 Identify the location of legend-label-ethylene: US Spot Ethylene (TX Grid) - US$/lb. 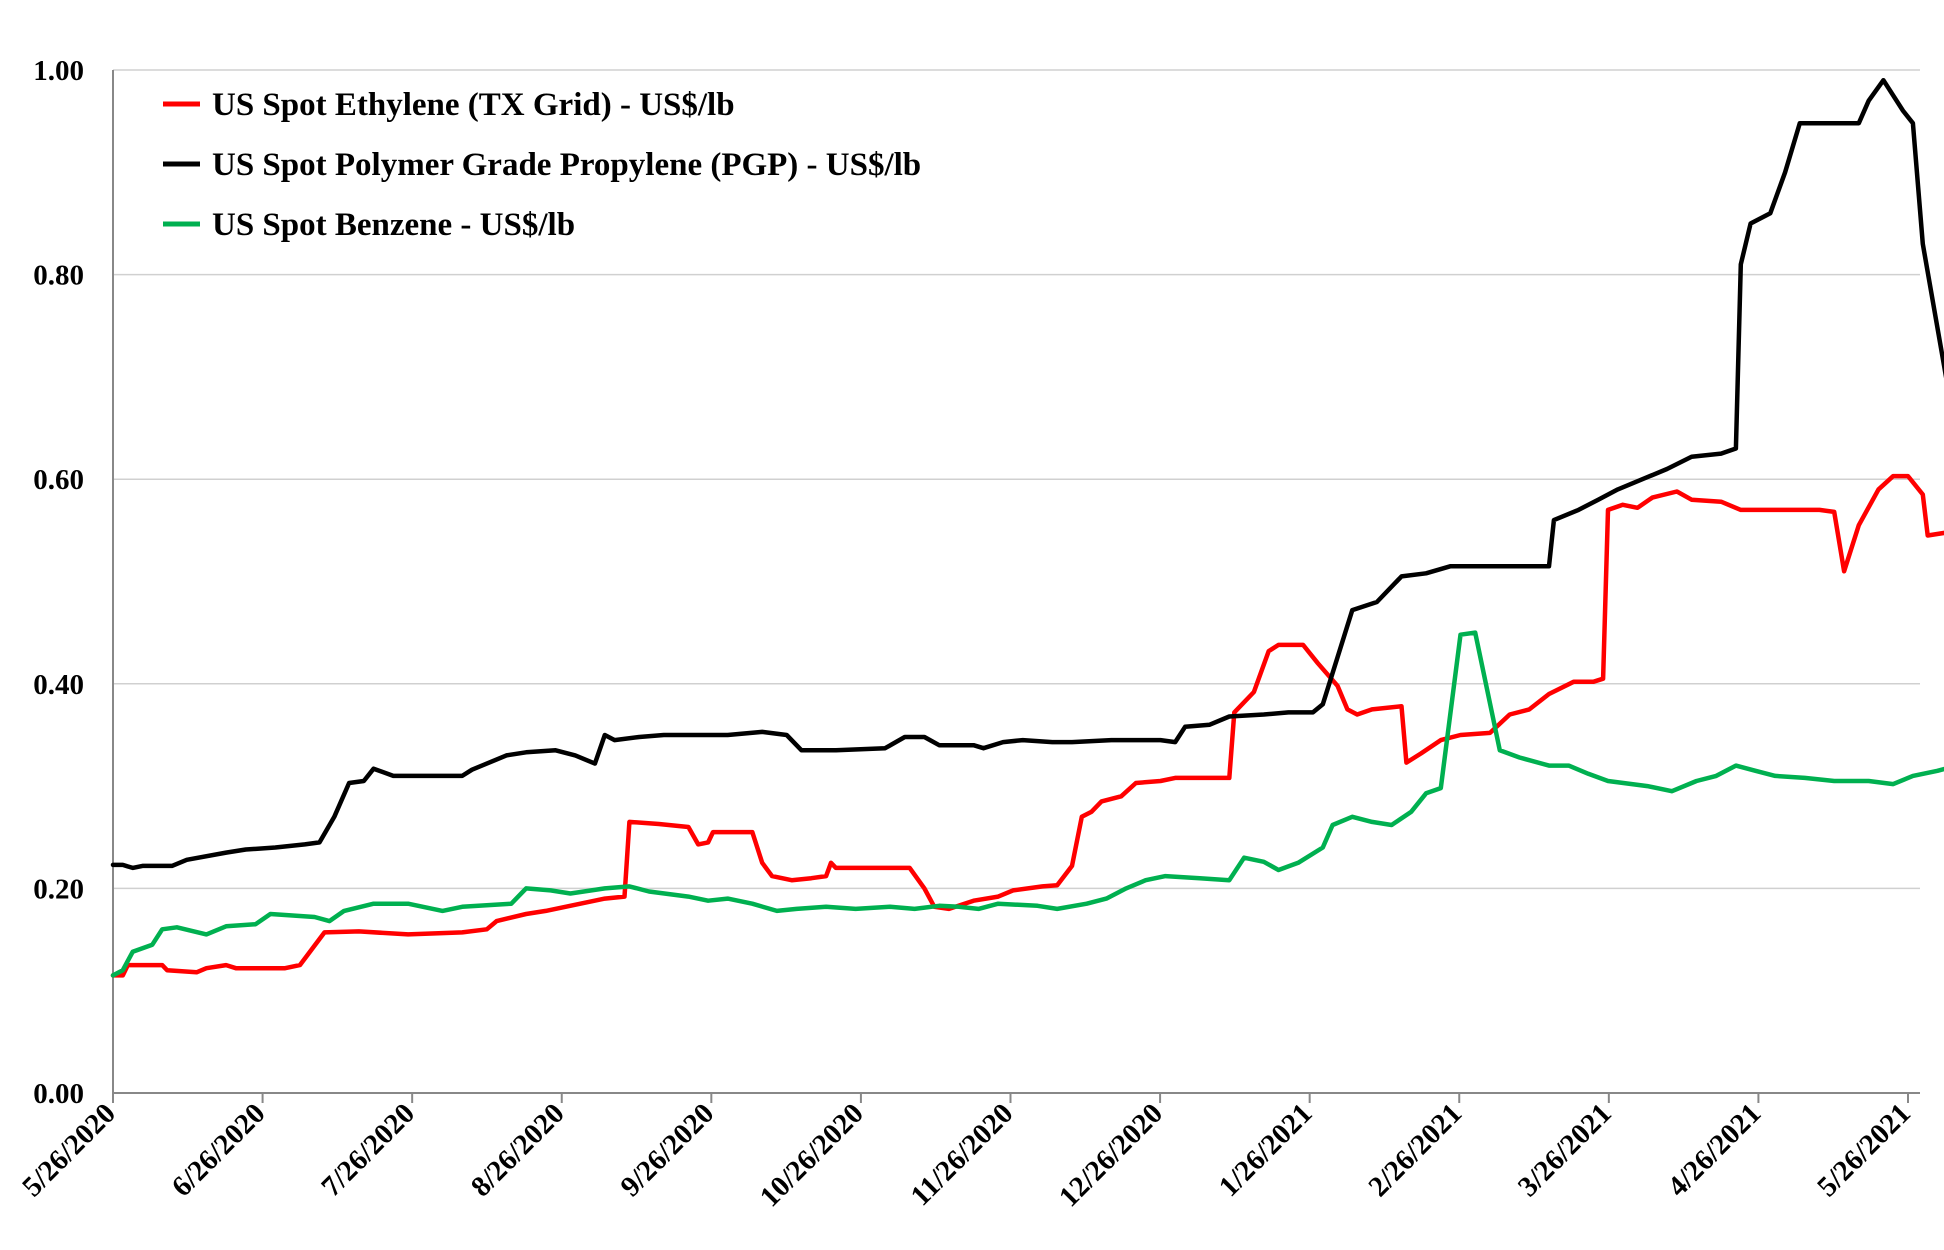
(473, 105).